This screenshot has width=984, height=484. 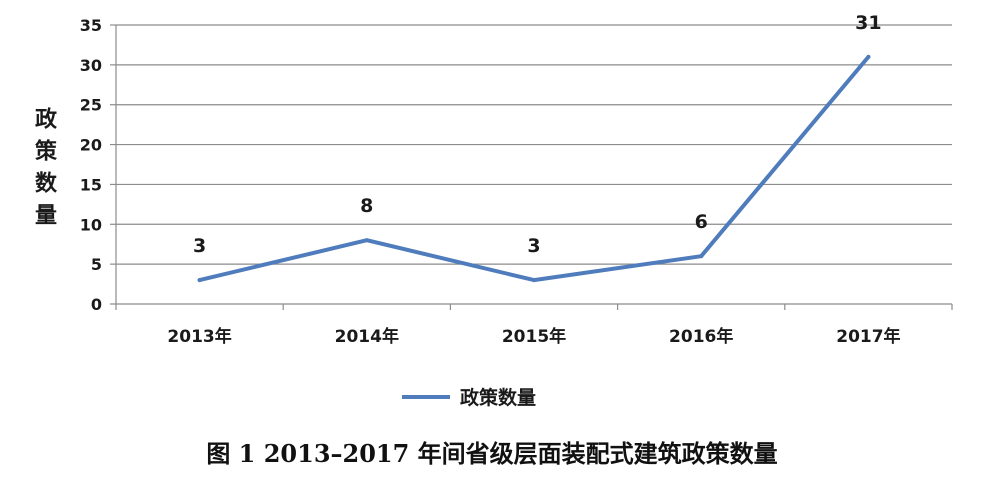 What do you see at coordinates (46, 184) in the screenshot?
I see `y-axis-title-char: 数` at bounding box center [46, 184].